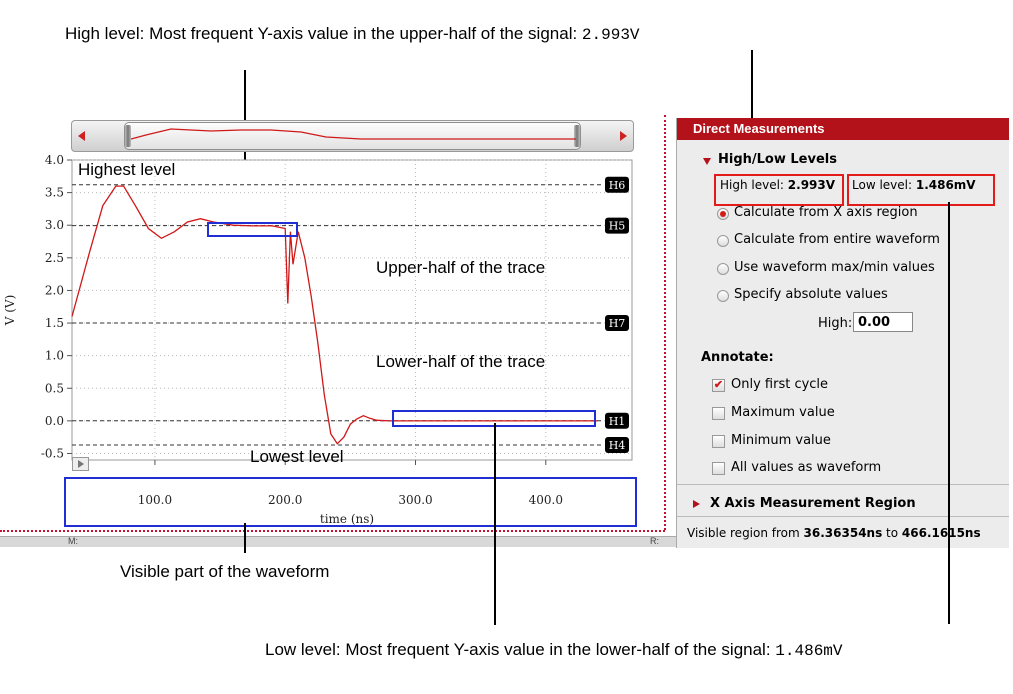 This screenshot has height=694, width=1013. I want to click on level-badge-h4, so click(617, 445).